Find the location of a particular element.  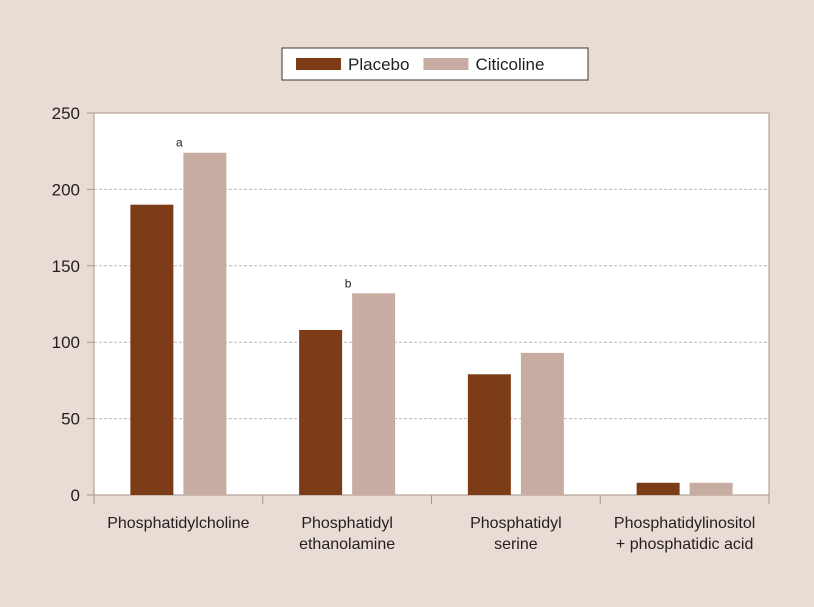

y-tick-label: 50 is located at coordinates (70, 419).